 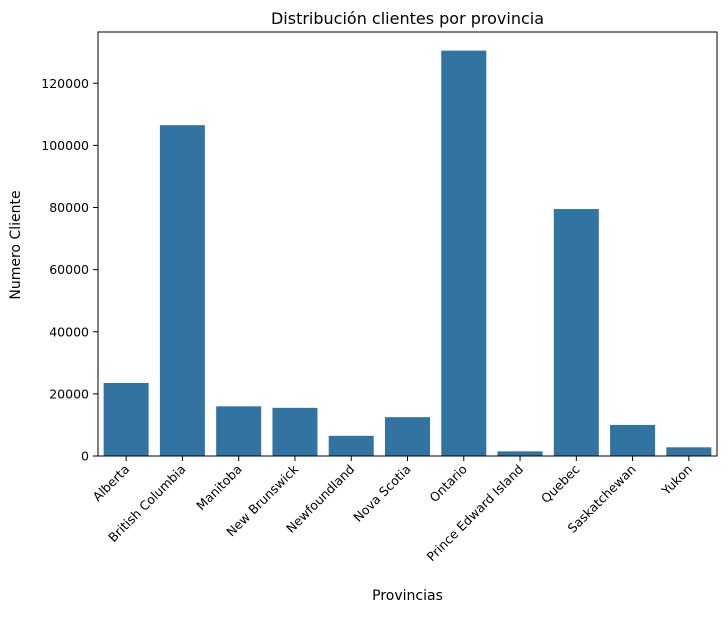 What do you see at coordinates (69, 393) in the screenshot?
I see `y-tick-label: 20000` at bounding box center [69, 393].